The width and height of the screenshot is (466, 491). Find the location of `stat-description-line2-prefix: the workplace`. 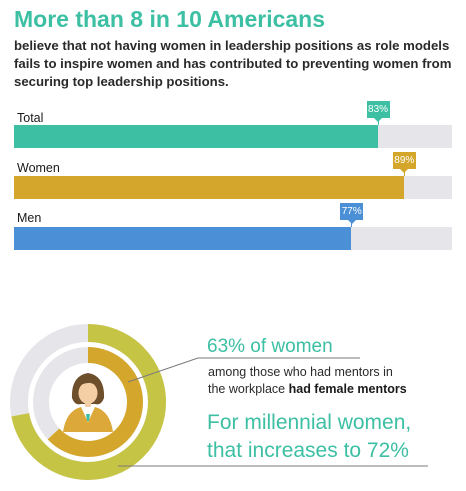

stat-description-line2-prefix: the workplace is located at coordinates (248, 389).